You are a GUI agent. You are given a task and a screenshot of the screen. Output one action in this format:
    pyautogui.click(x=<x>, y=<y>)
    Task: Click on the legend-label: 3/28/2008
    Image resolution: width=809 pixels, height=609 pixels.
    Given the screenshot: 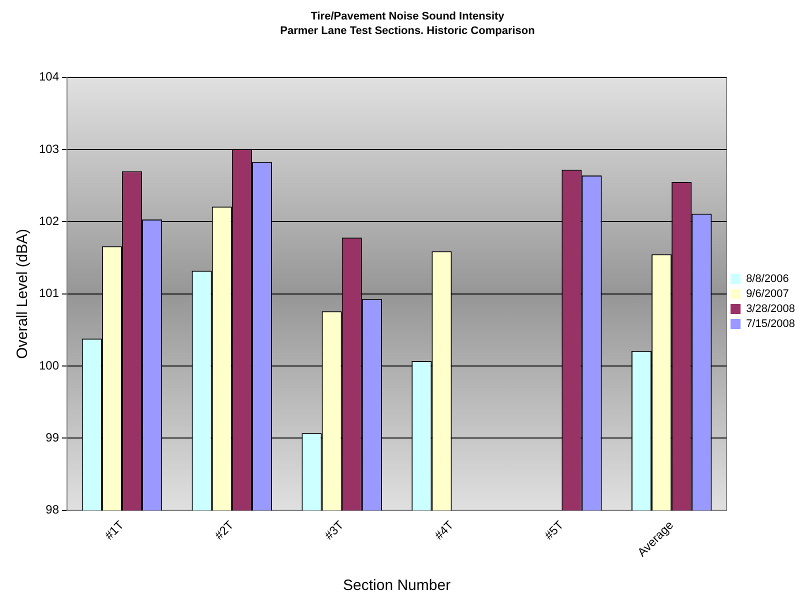 What is the action you would take?
    pyautogui.click(x=770, y=309)
    